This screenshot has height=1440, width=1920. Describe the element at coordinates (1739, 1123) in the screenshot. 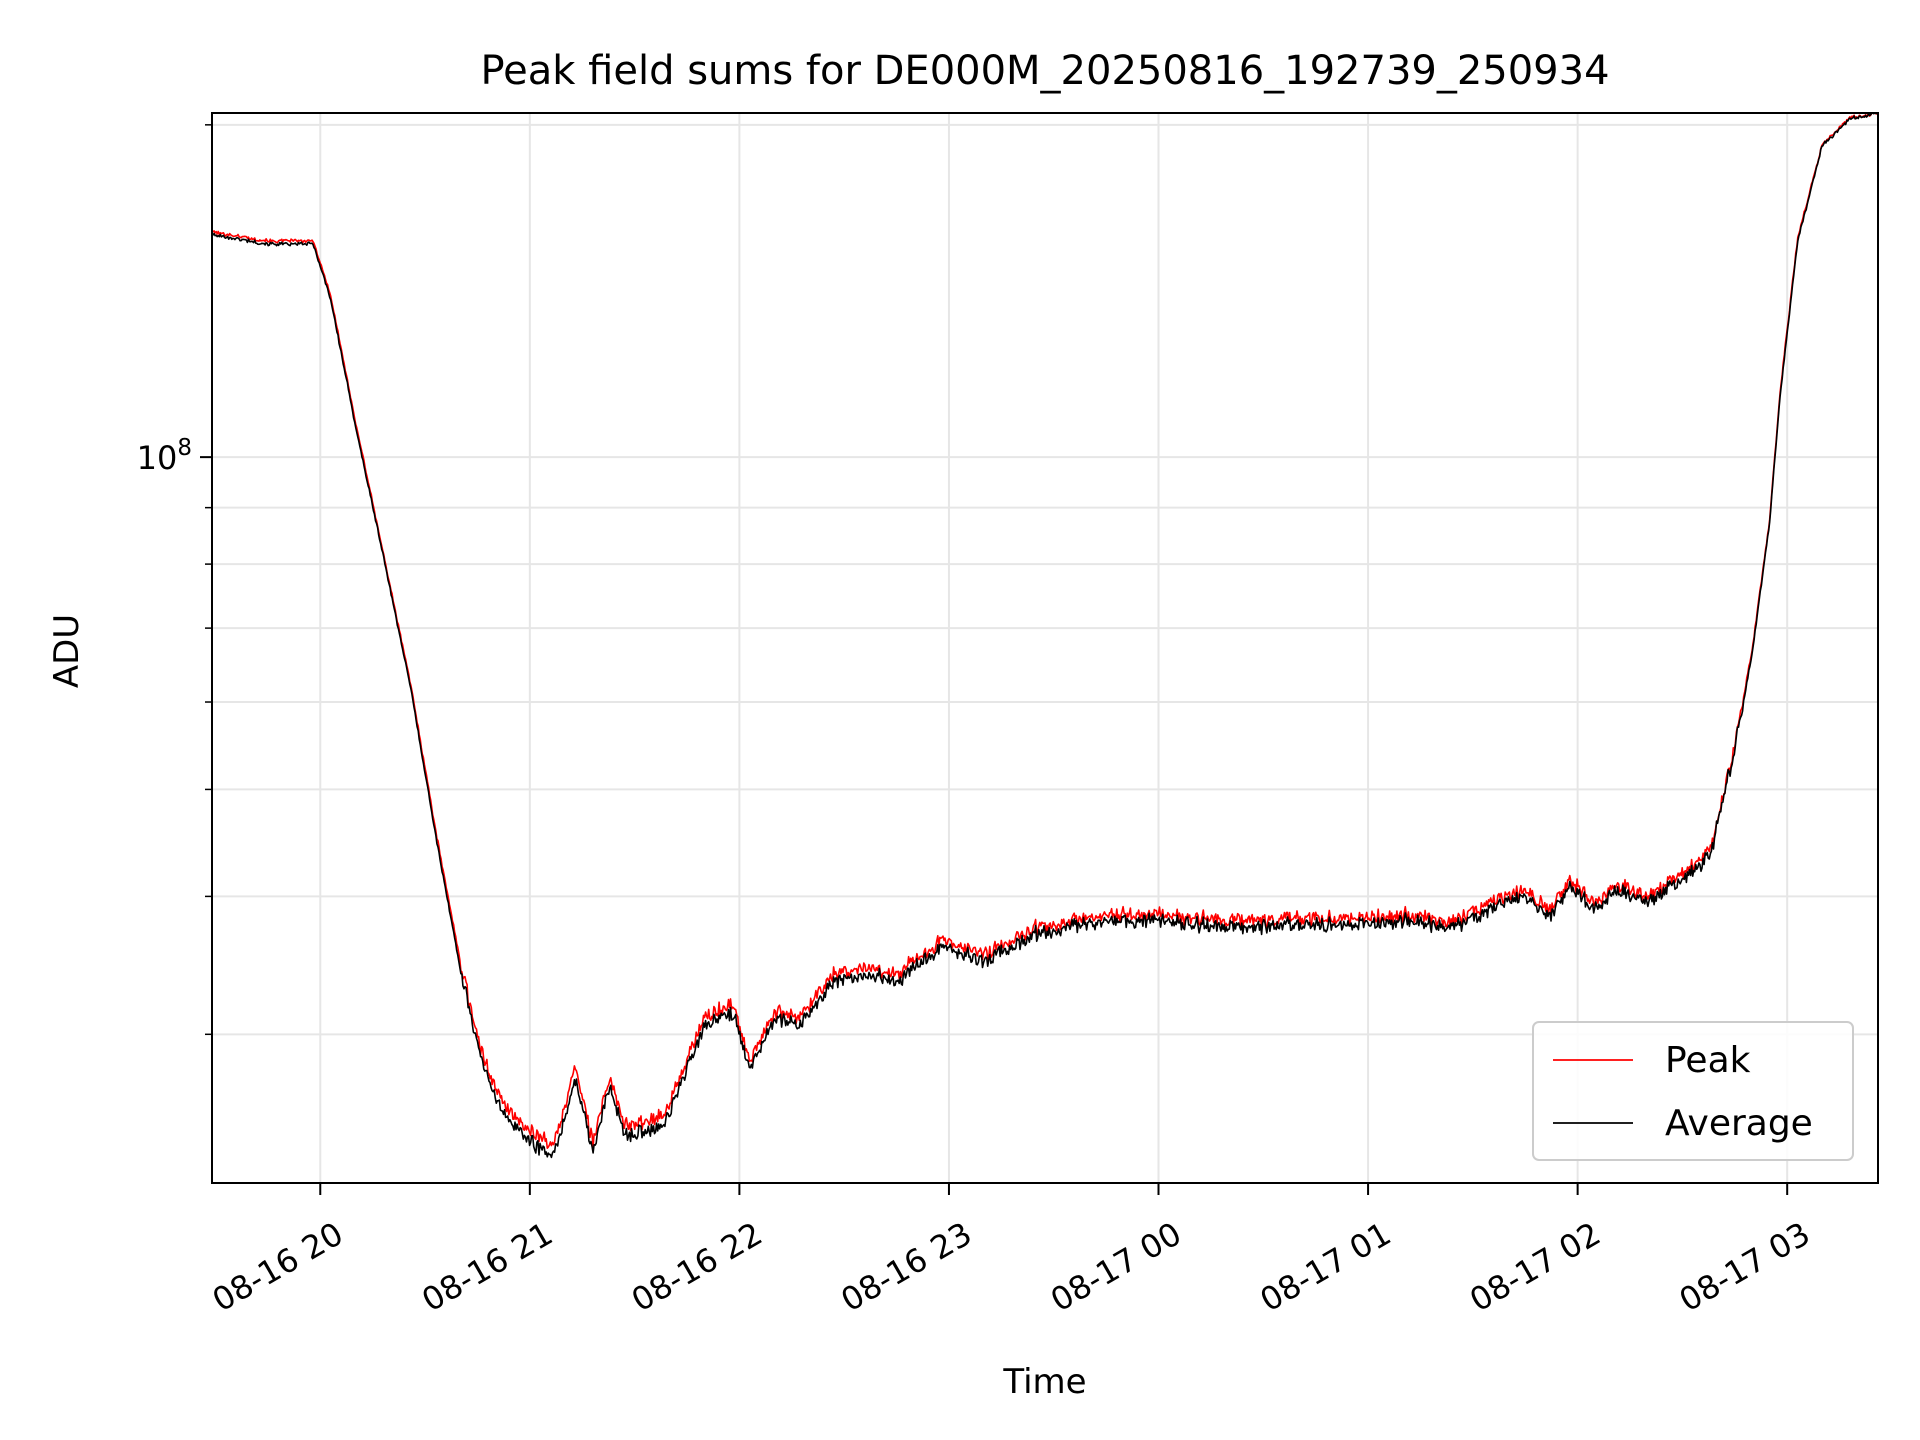

I see `legend-label-average: Average` at that location.